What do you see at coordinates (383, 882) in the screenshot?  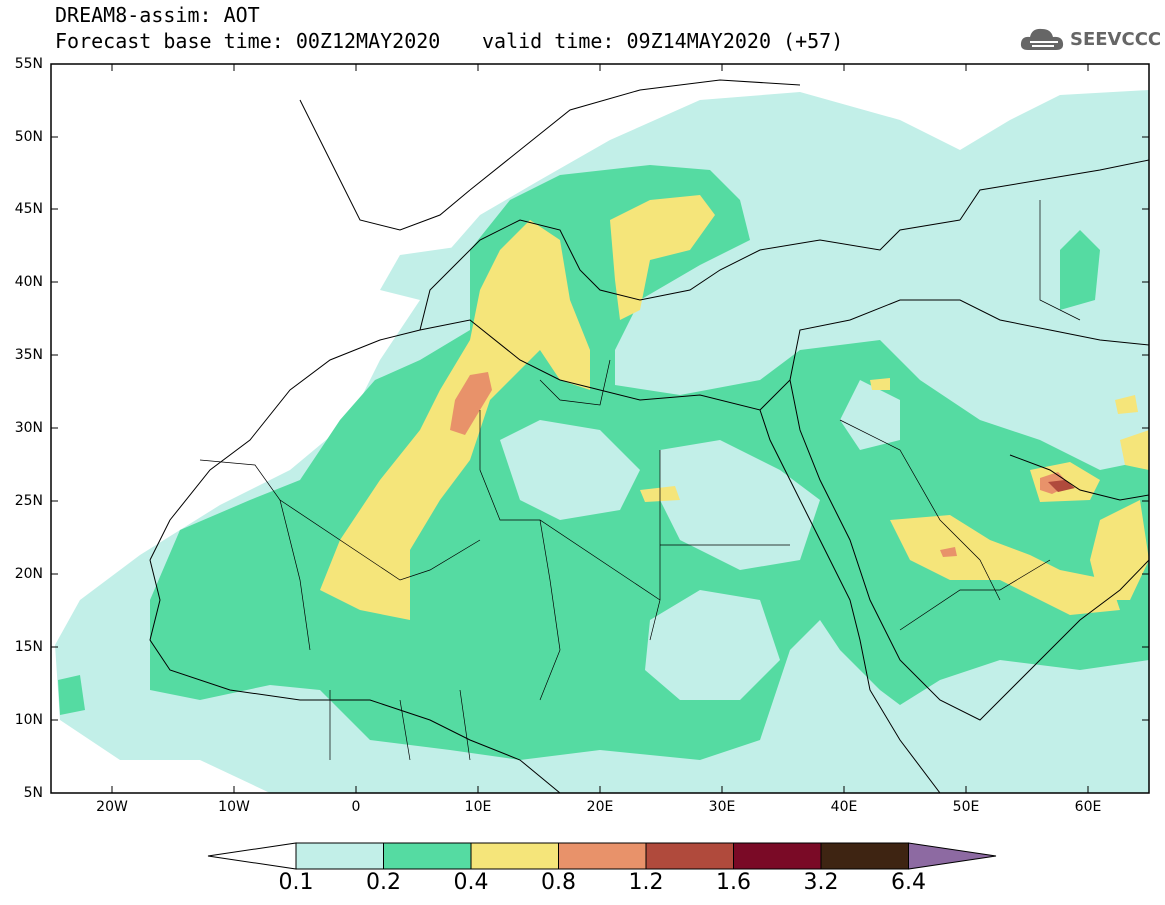 I see `colorbar-label: 0.2` at bounding box center [383, 882].